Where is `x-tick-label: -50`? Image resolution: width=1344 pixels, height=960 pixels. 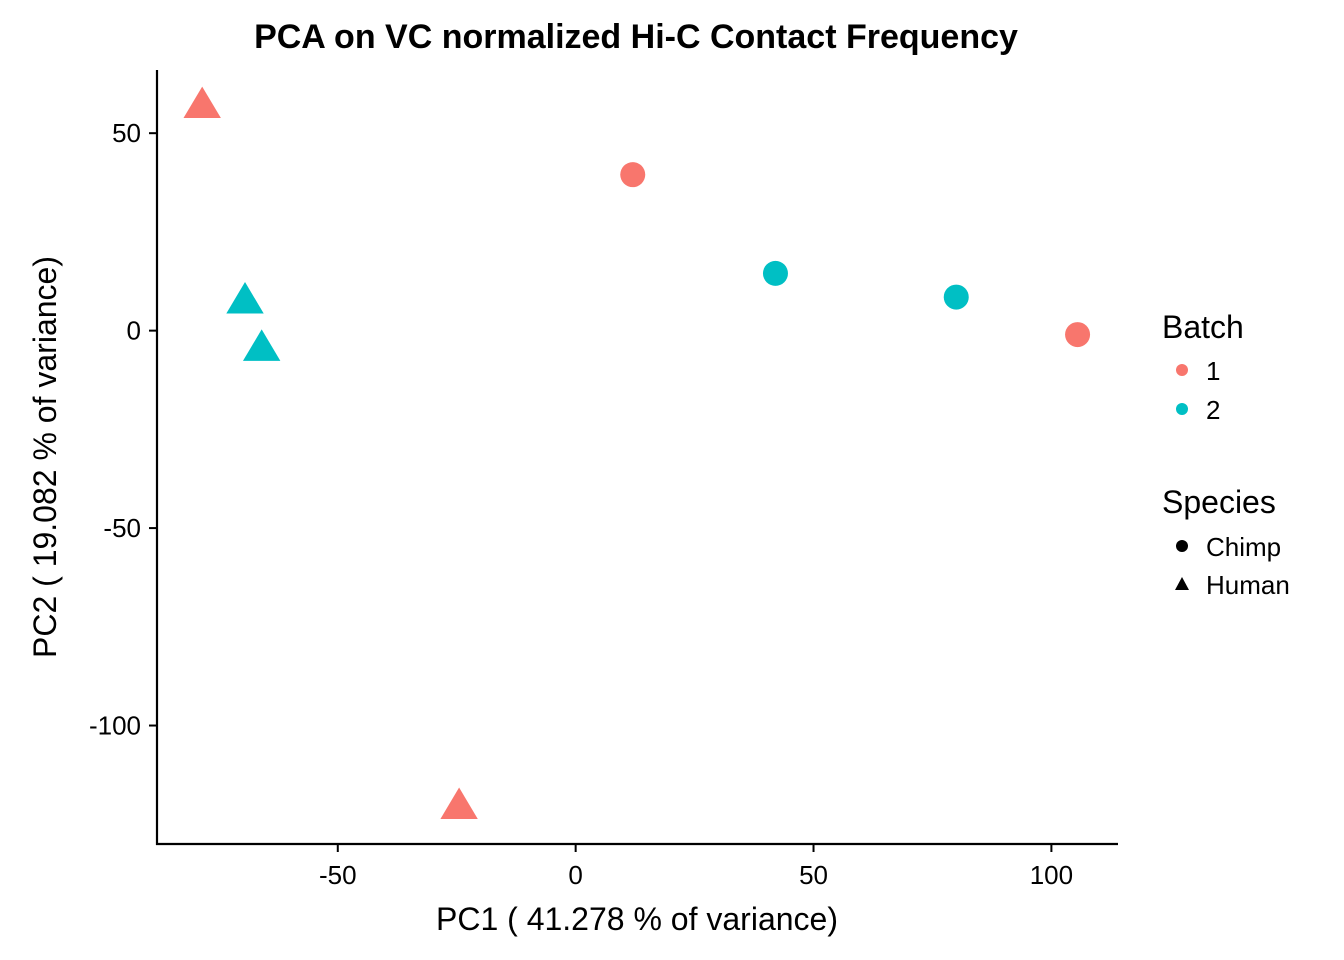
x-tick-label: -50 is located at coordinates (338, 875).